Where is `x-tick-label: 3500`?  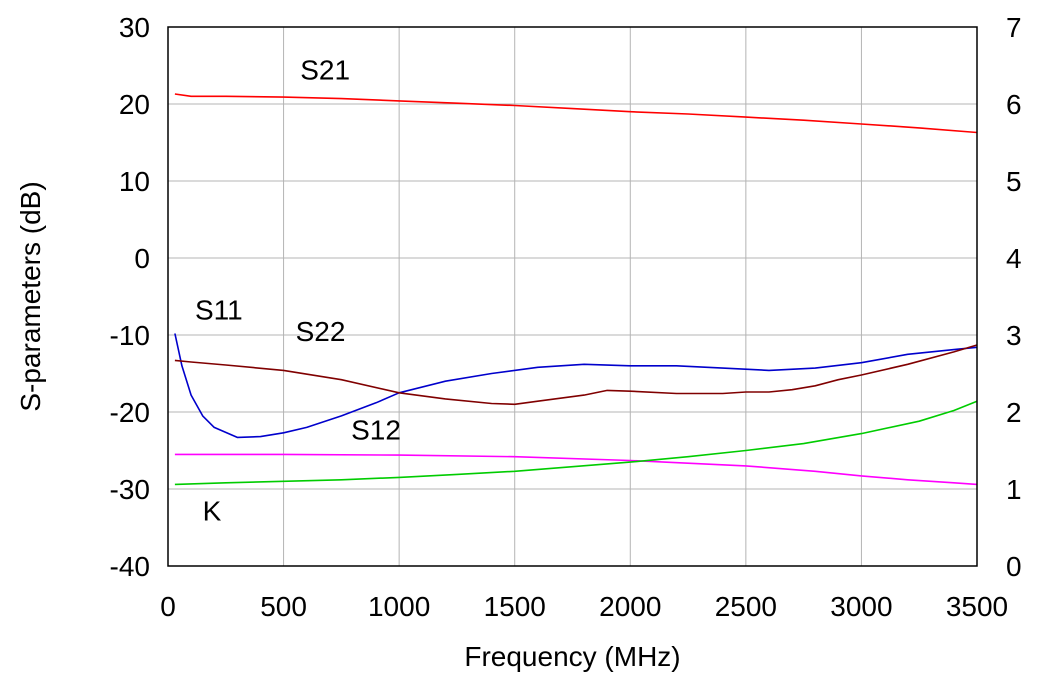 x-tick-label: 3500 is located at coordinates (977, 606).